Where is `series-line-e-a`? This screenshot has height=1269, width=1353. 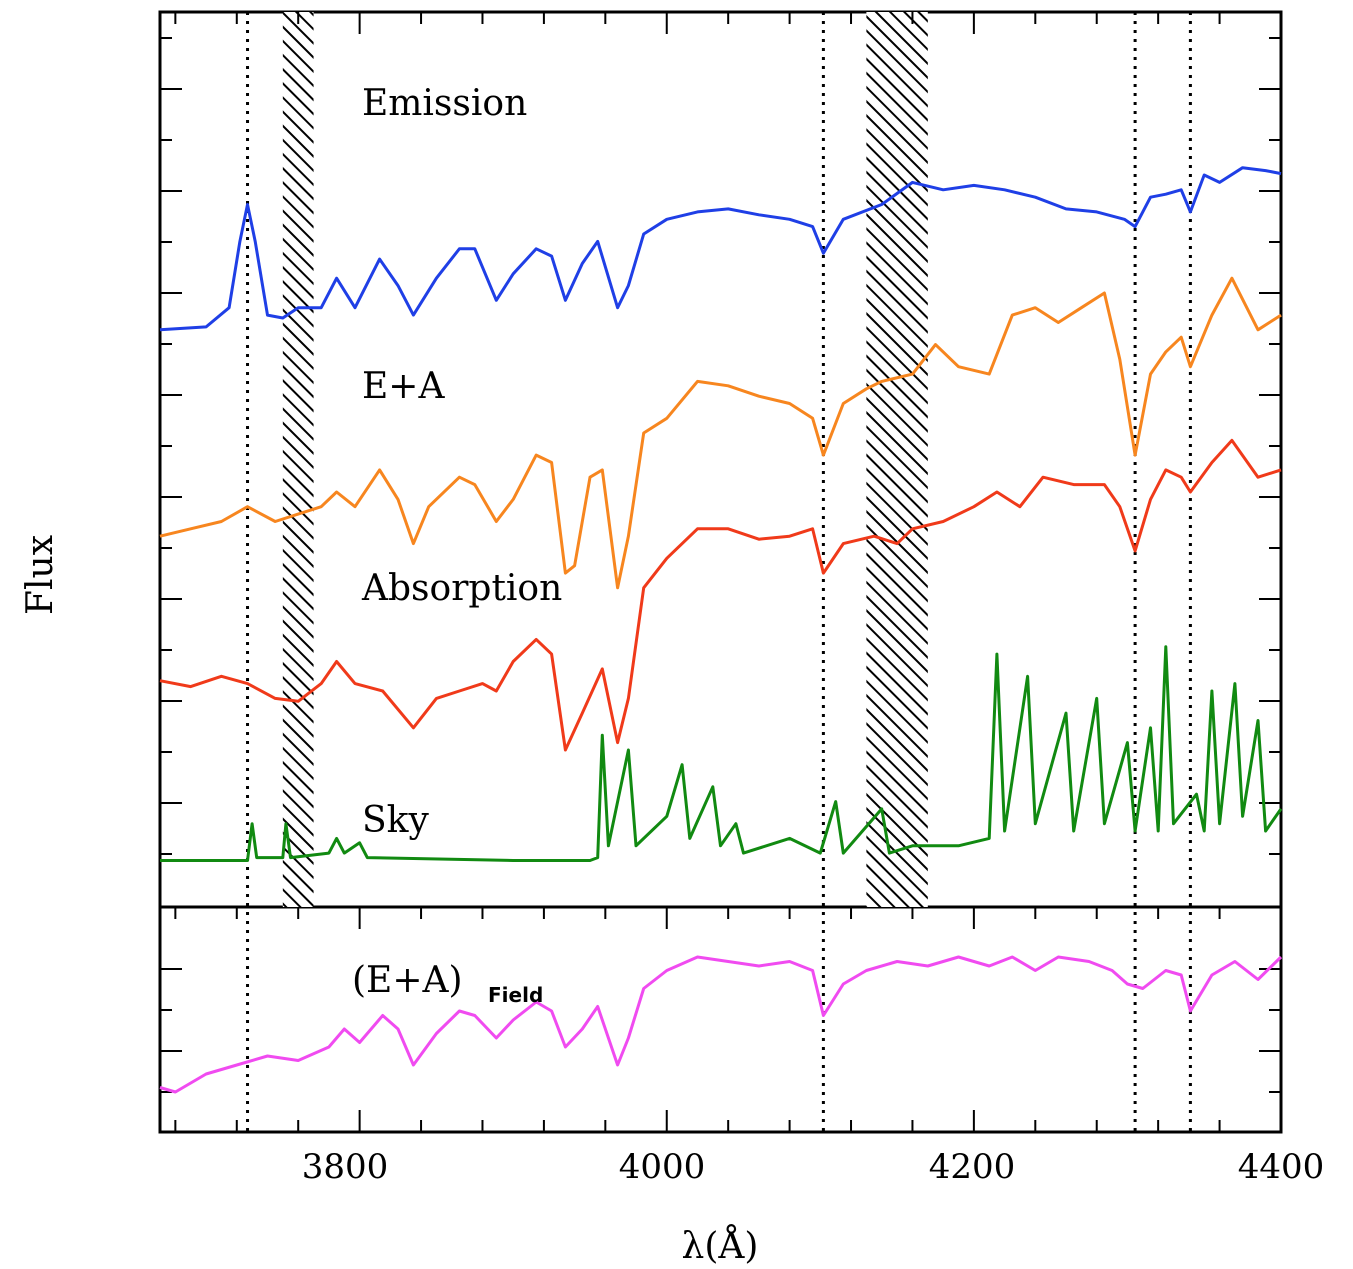 series-line-e-a is located at coordinates (721, 1024).